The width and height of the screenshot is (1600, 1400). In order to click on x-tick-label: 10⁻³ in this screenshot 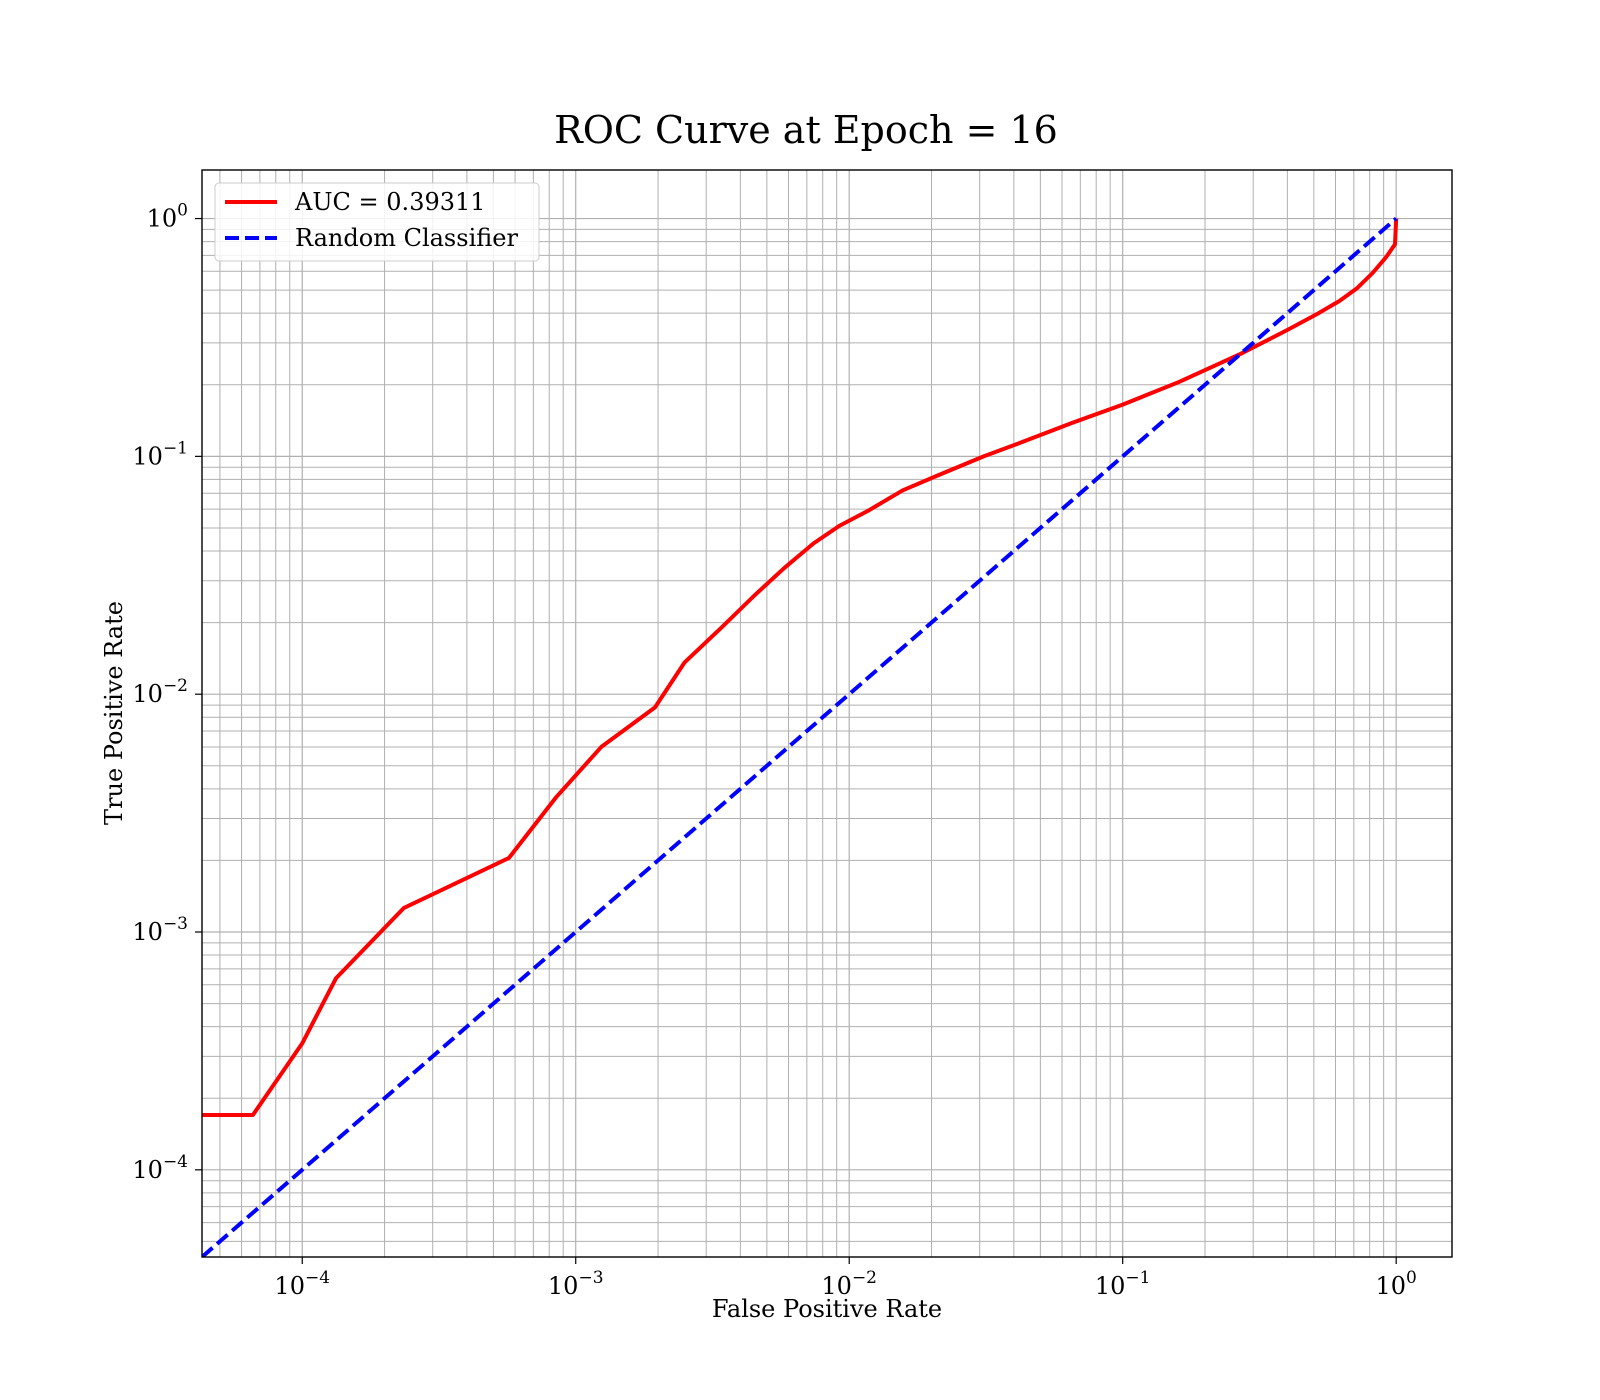, I will do `click(576, 1284)`.